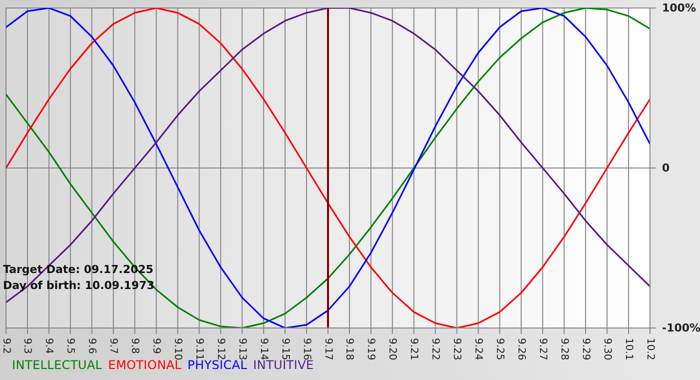 The height and width of the screenshot is (380, 700). I want to click on x-tick-label: 9.8, so click(134, 346).